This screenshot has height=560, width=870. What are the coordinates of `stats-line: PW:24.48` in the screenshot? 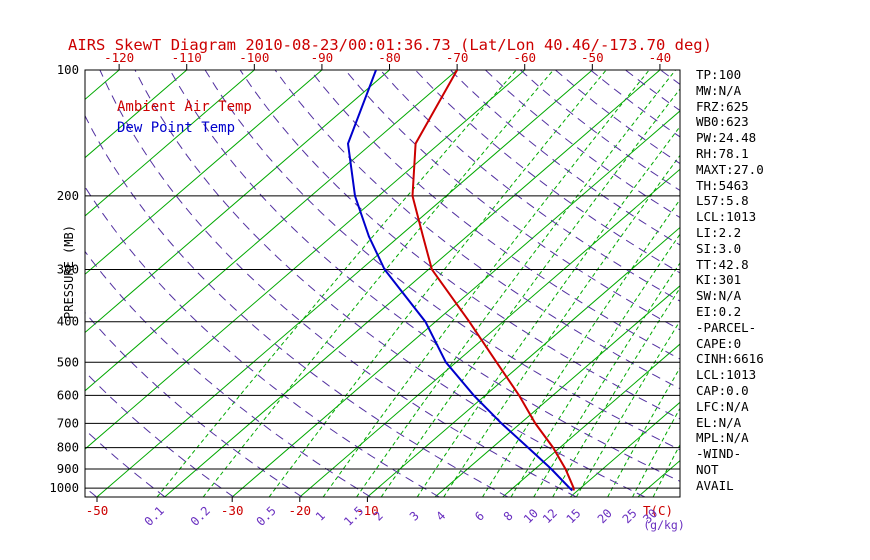 It's located at (726, 138).